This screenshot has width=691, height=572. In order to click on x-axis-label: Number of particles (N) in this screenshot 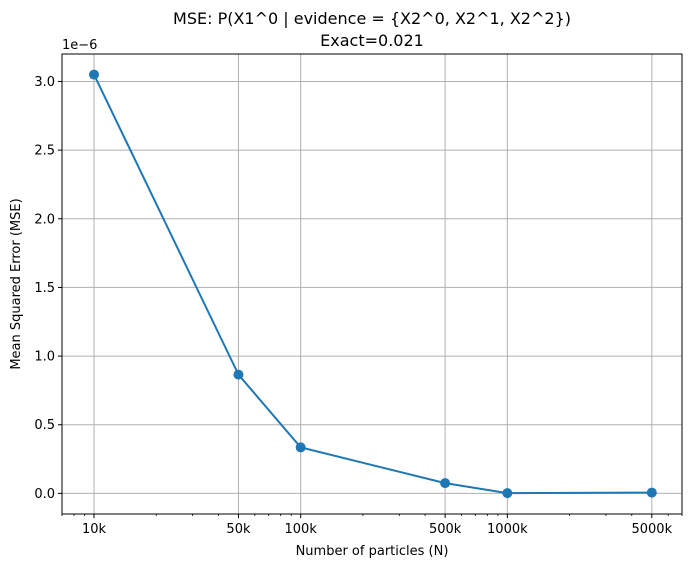, I will do `click(372, 551)`.